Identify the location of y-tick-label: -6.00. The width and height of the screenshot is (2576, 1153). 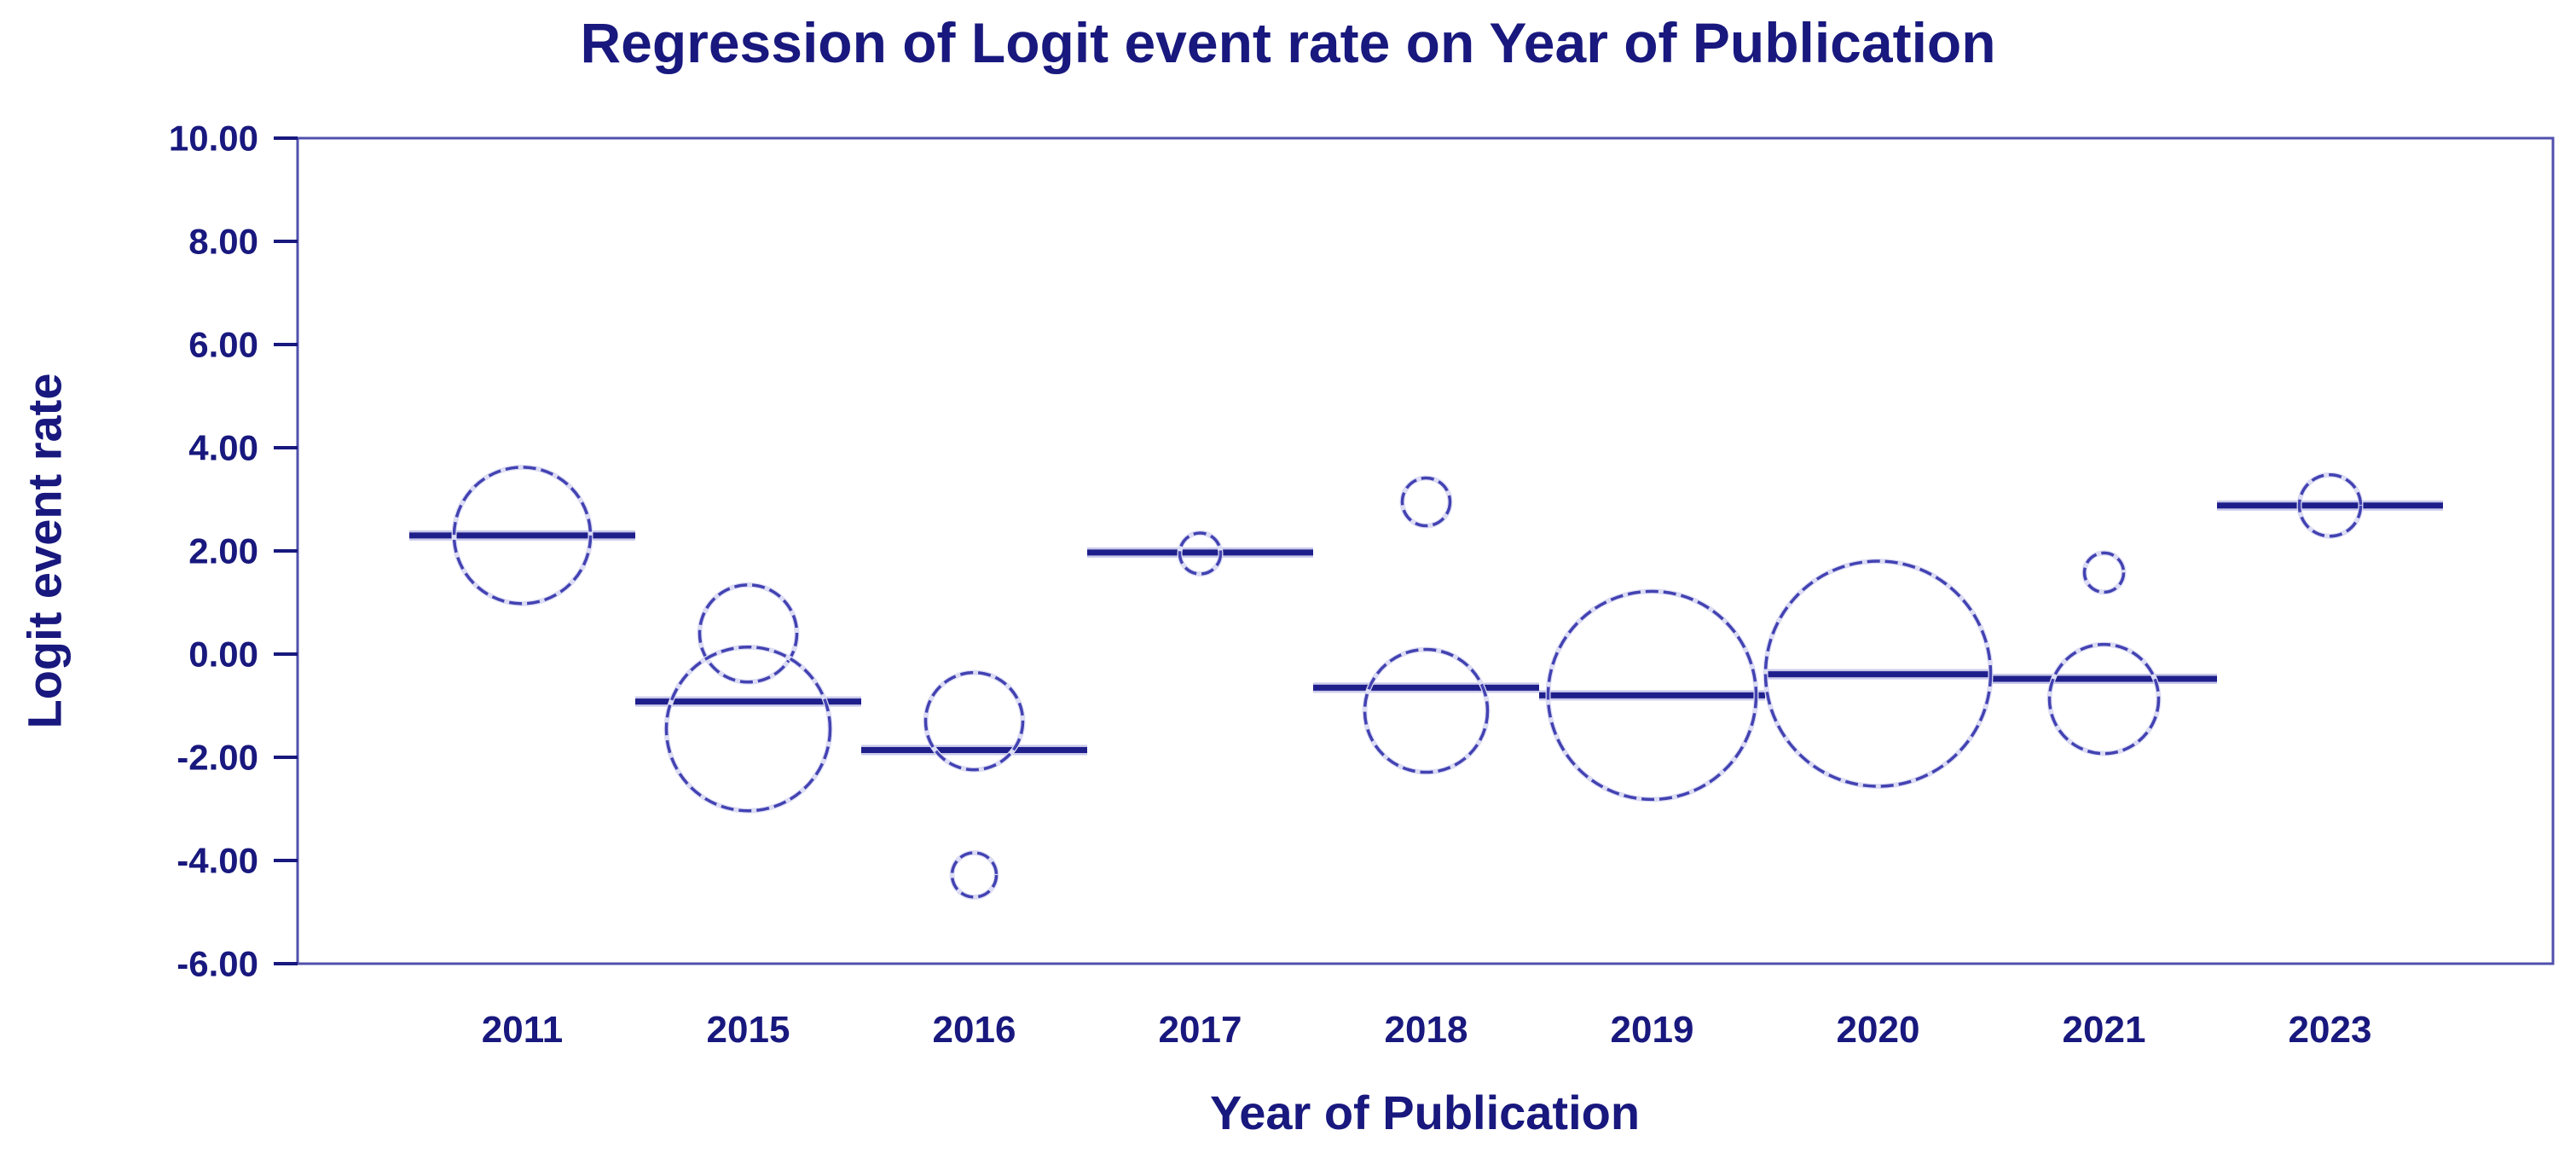
(217, 964).